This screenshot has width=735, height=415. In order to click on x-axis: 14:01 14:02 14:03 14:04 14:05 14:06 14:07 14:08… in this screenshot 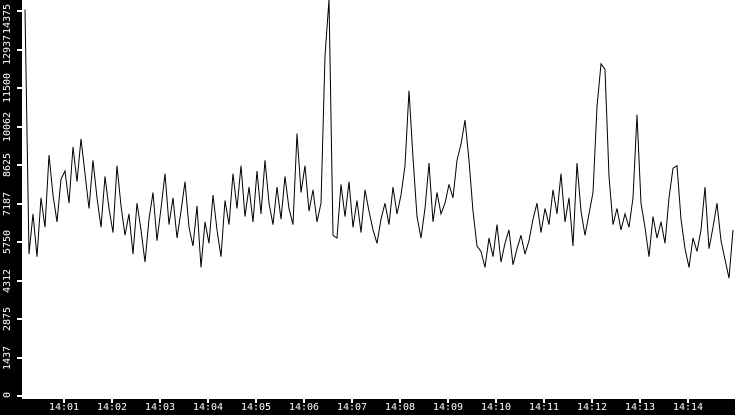, I will do `click(367, 407)`.